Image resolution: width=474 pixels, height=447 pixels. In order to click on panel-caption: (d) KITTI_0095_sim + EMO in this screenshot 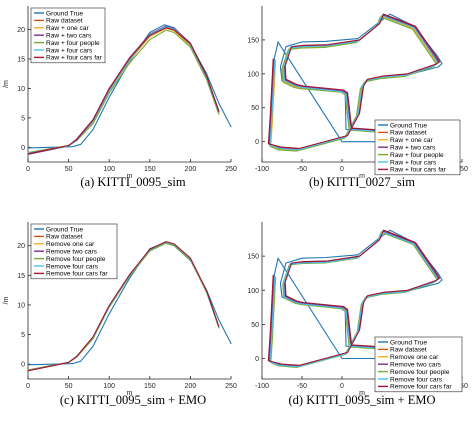, I will do `click(362, 400)`.